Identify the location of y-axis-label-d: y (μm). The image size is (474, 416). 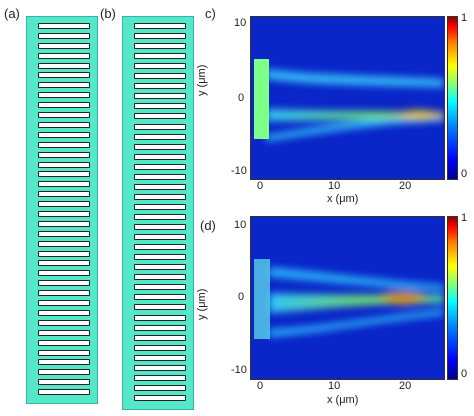
(202, 304).